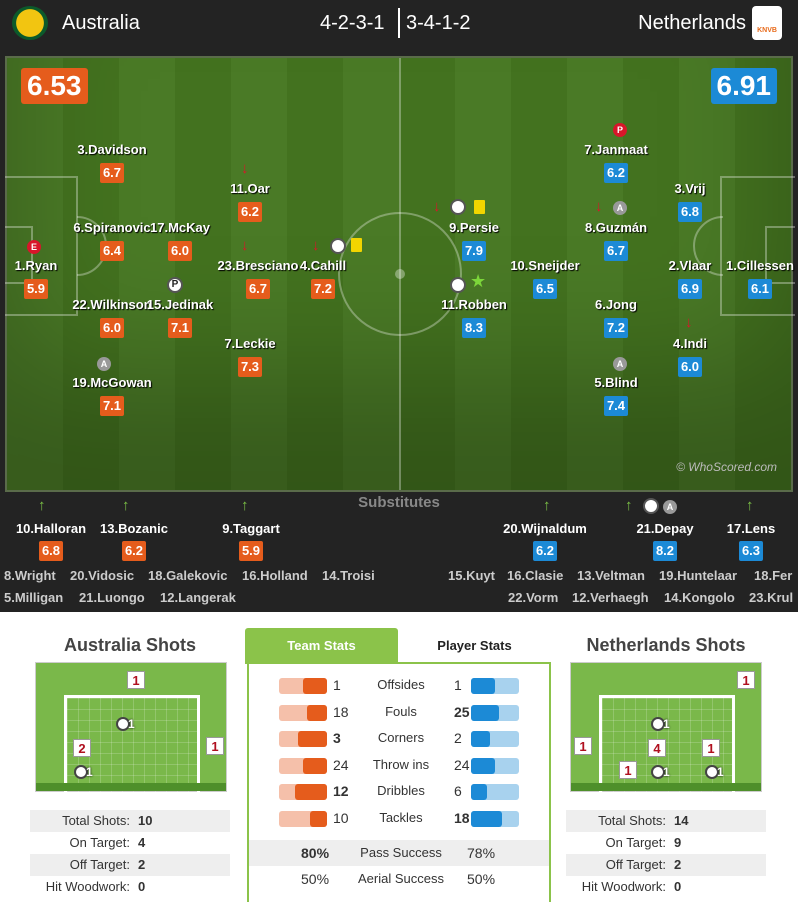 The height and width of the screenshot is (902, 798). What do you see at coordinates (112, 304) in the screenshot?
I see `player-name: 22.Wilkinson` at bounding box center [112, 304].